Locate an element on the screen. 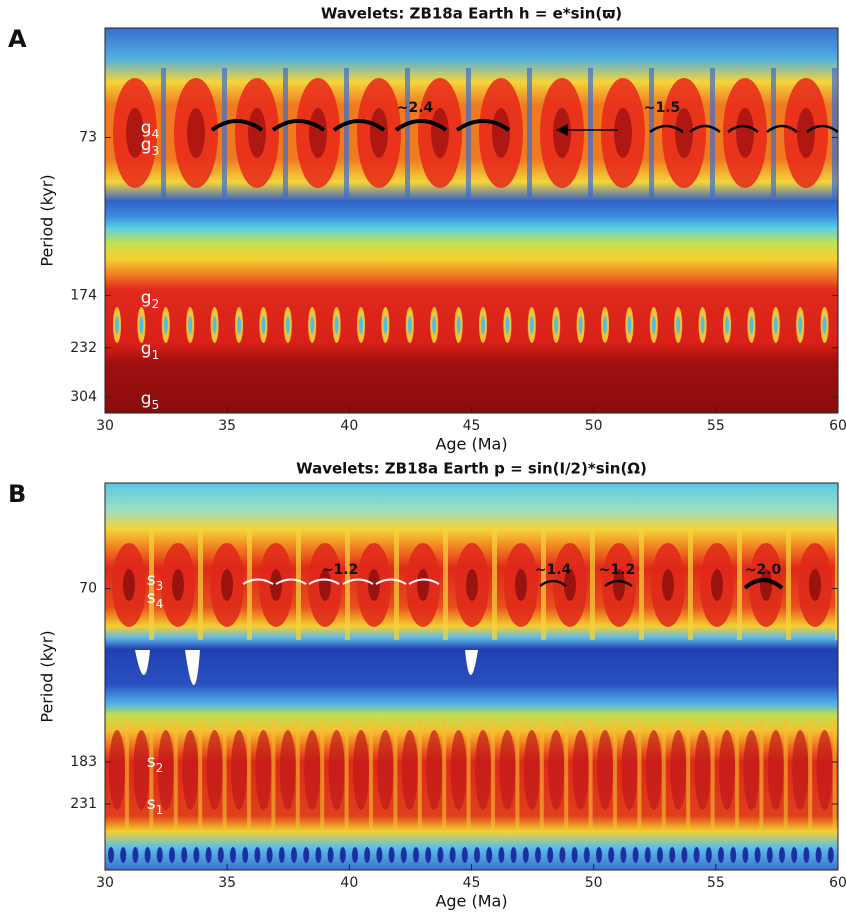  mode-label: g5 is located at coordinates (150, 400).